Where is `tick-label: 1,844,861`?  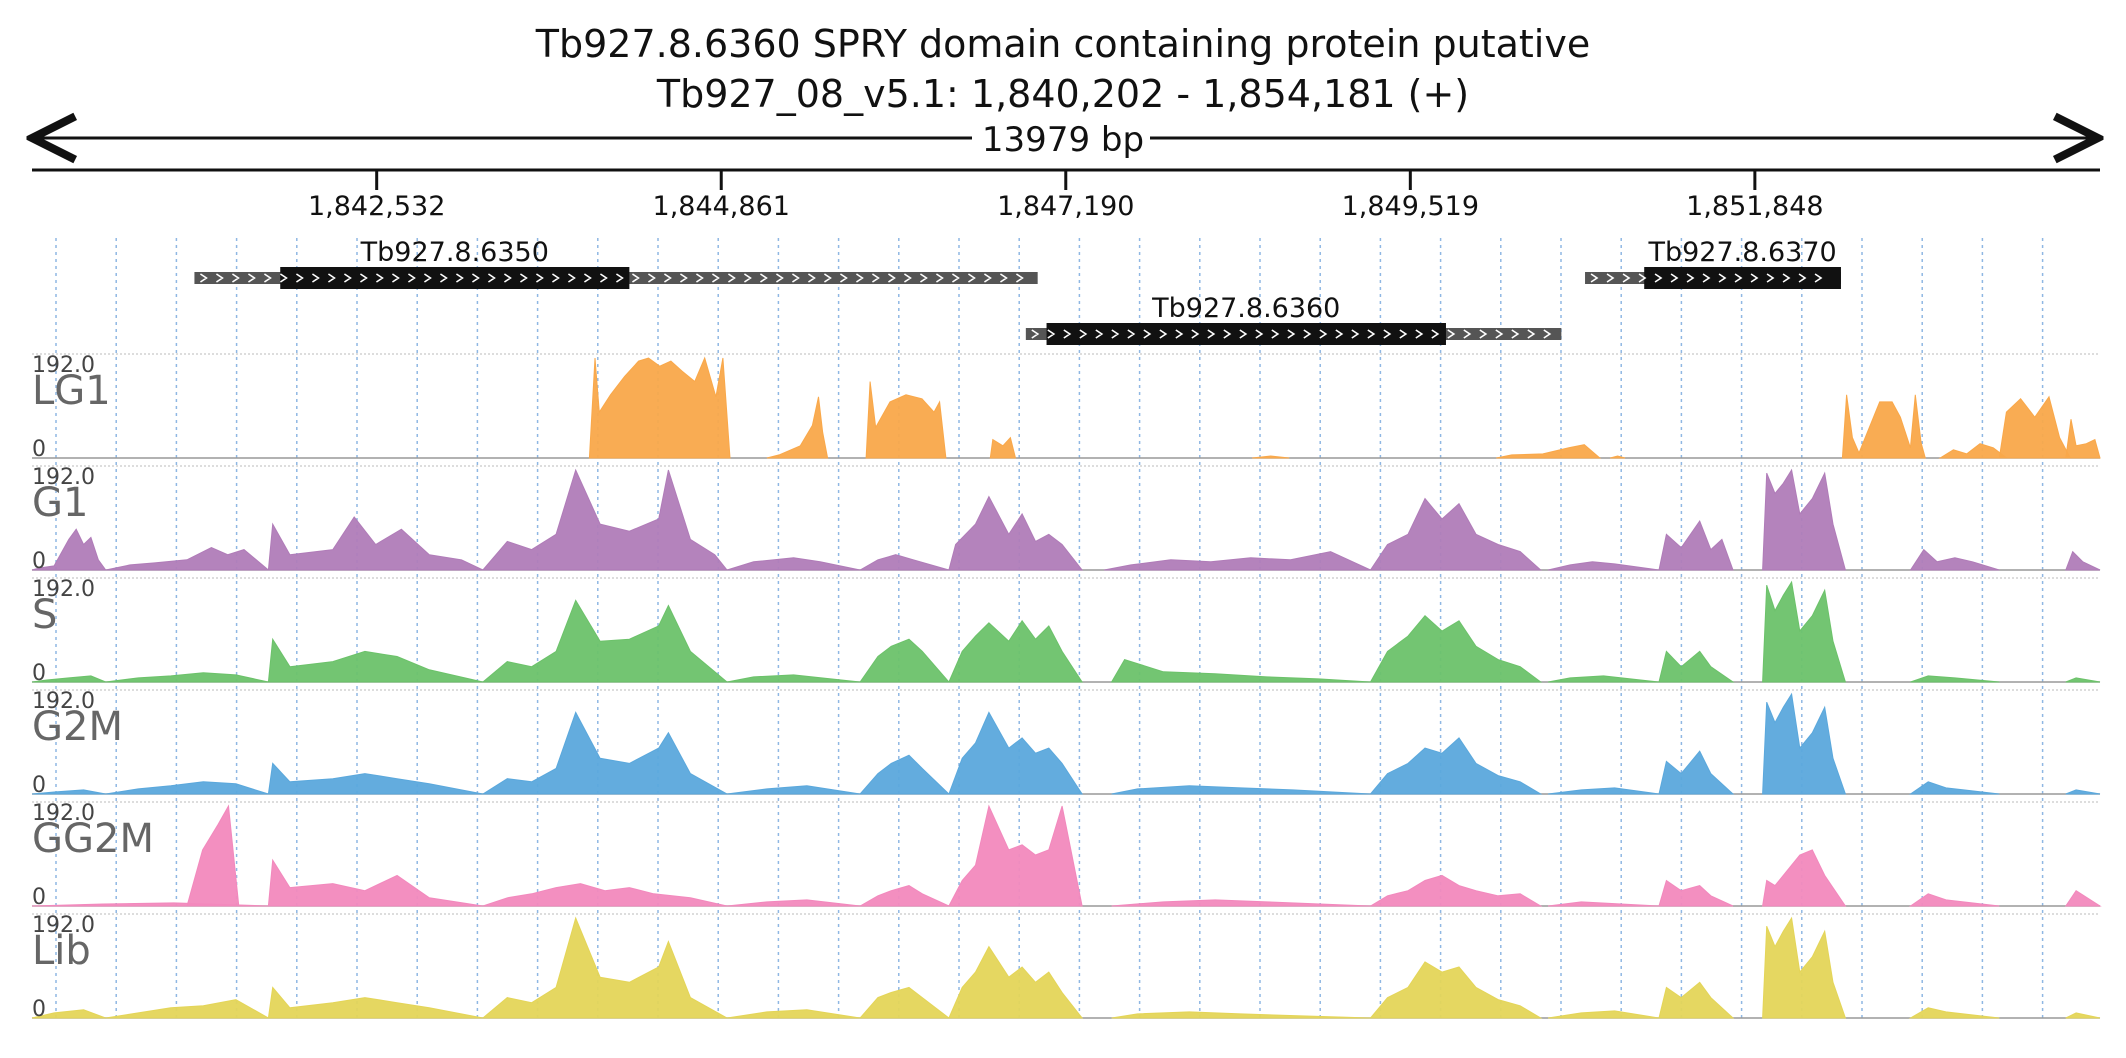 tick-label: 1,844,861 is located at coordinates (721, 206).